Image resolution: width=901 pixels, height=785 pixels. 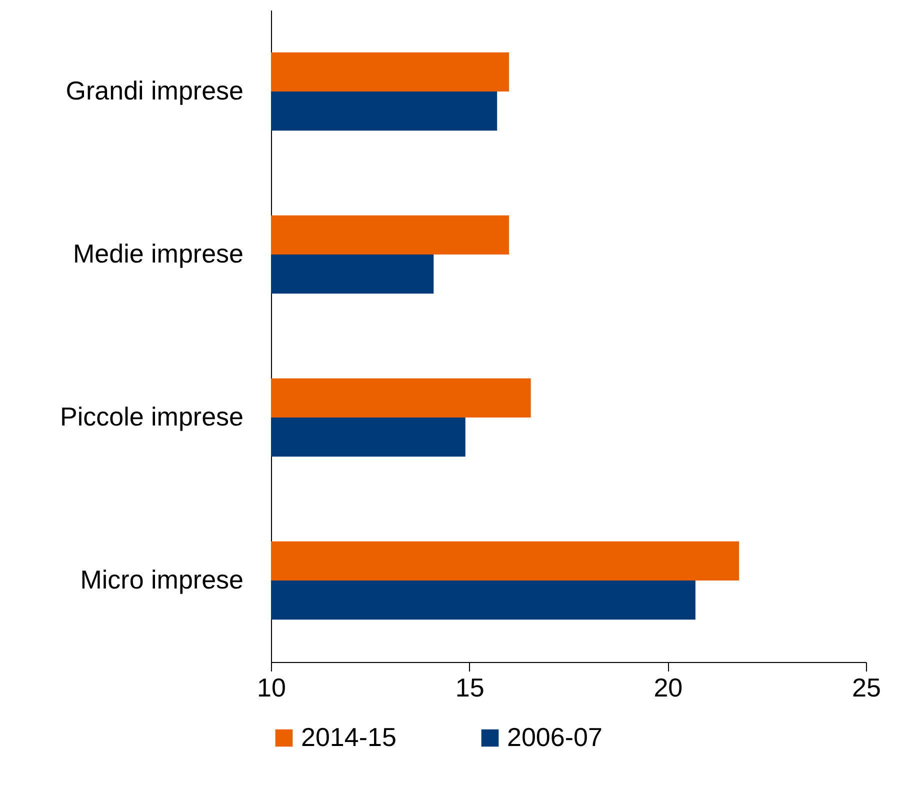 What do you see at coordinates (668, 687) in the screenshot?
I see `x-tick-label: 20` at bounding box center [668, 687].